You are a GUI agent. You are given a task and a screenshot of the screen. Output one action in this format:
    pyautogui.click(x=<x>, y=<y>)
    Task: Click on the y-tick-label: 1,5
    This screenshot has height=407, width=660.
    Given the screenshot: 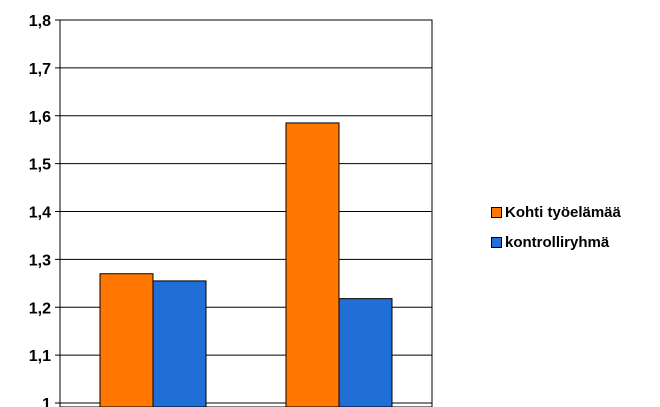 What is the action you would take?
    pyautogui.click(x=40, y=165)
    